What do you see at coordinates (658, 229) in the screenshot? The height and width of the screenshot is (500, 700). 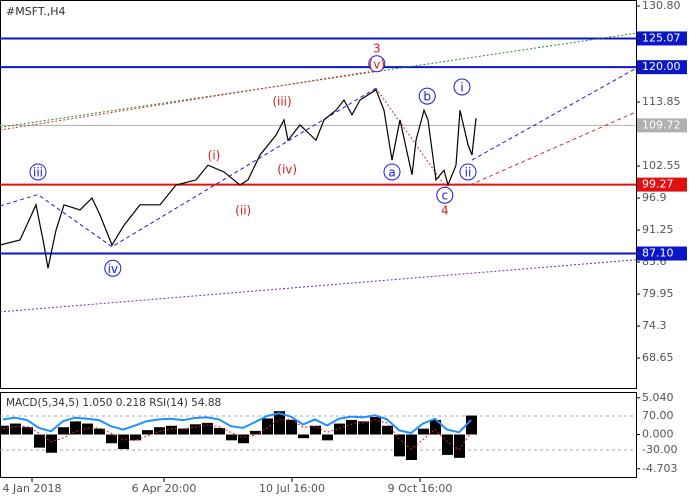 I see `y-tick-label: 91.25` at bounding box center [658, 229].